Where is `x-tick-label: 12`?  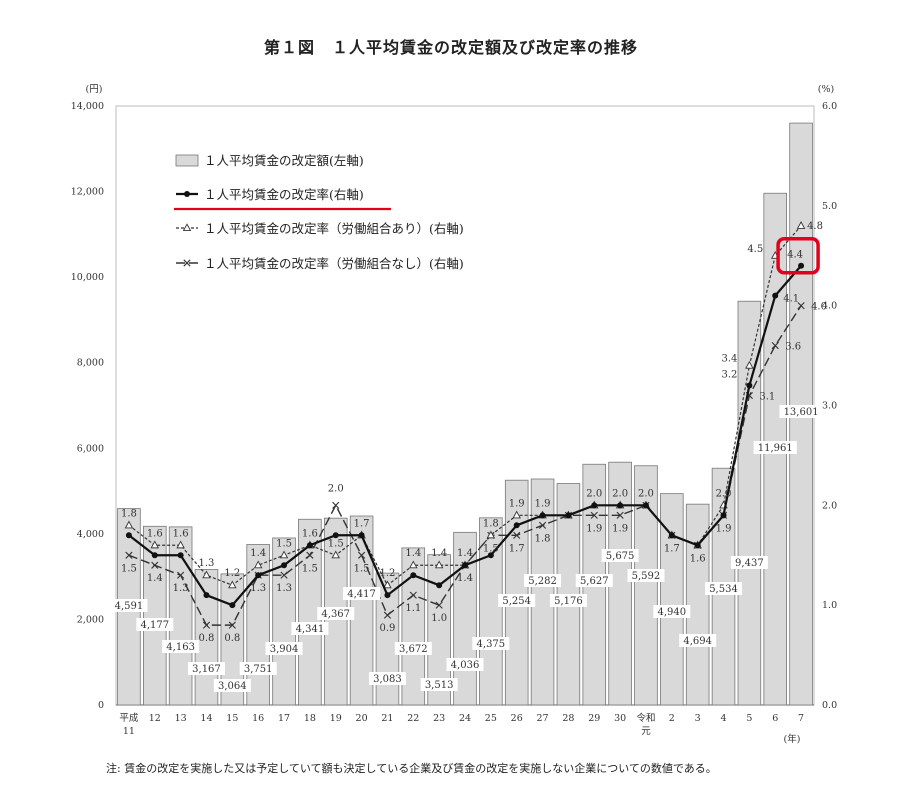 x-tick-label: 12 is located at coordinates (155, 718).